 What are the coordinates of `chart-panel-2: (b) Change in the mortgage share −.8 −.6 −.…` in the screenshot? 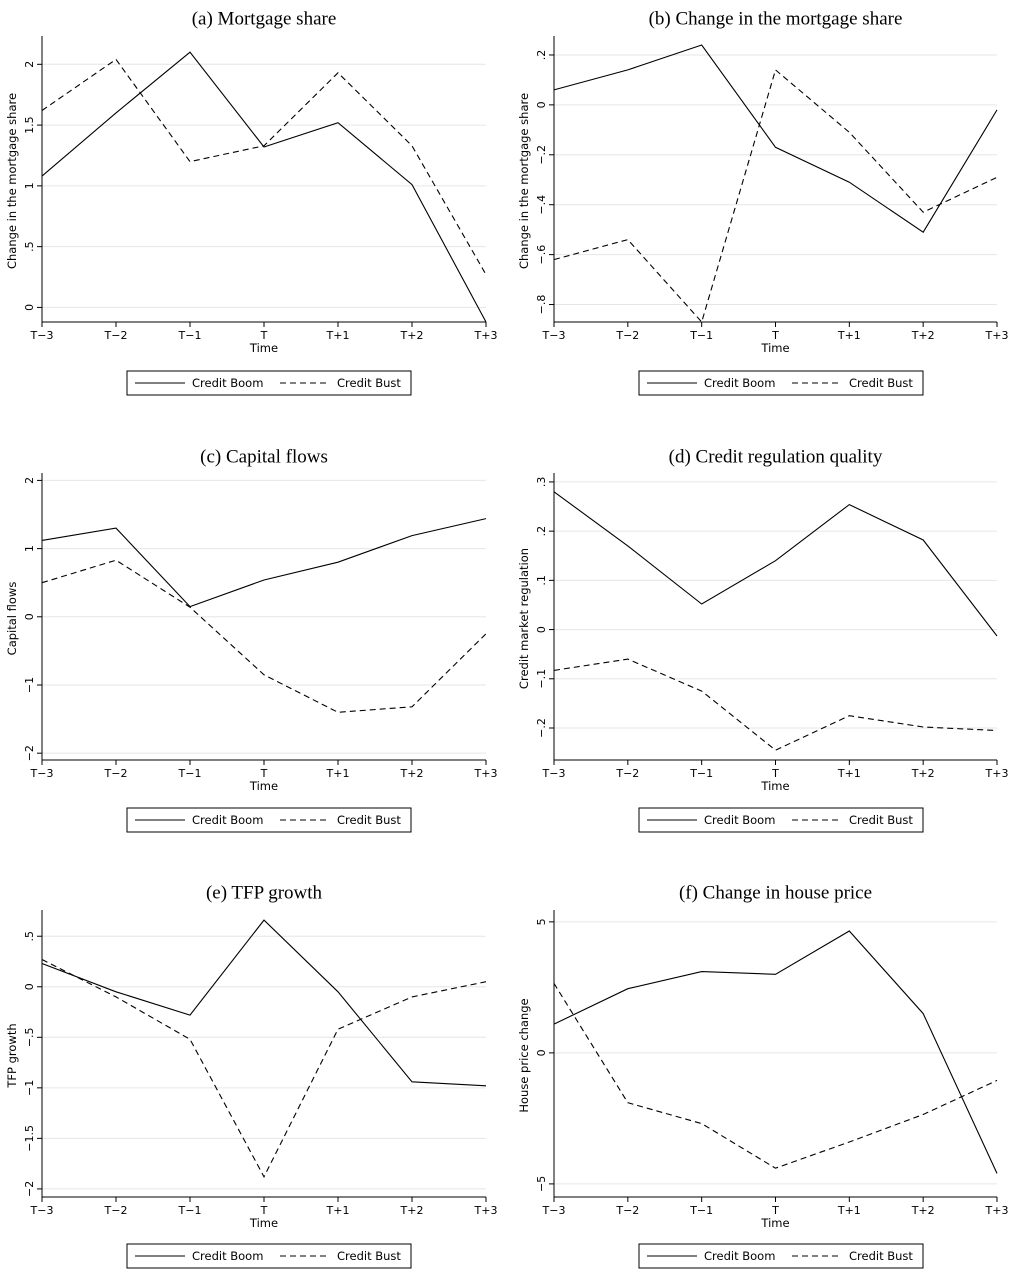 It's located at (763, 202).